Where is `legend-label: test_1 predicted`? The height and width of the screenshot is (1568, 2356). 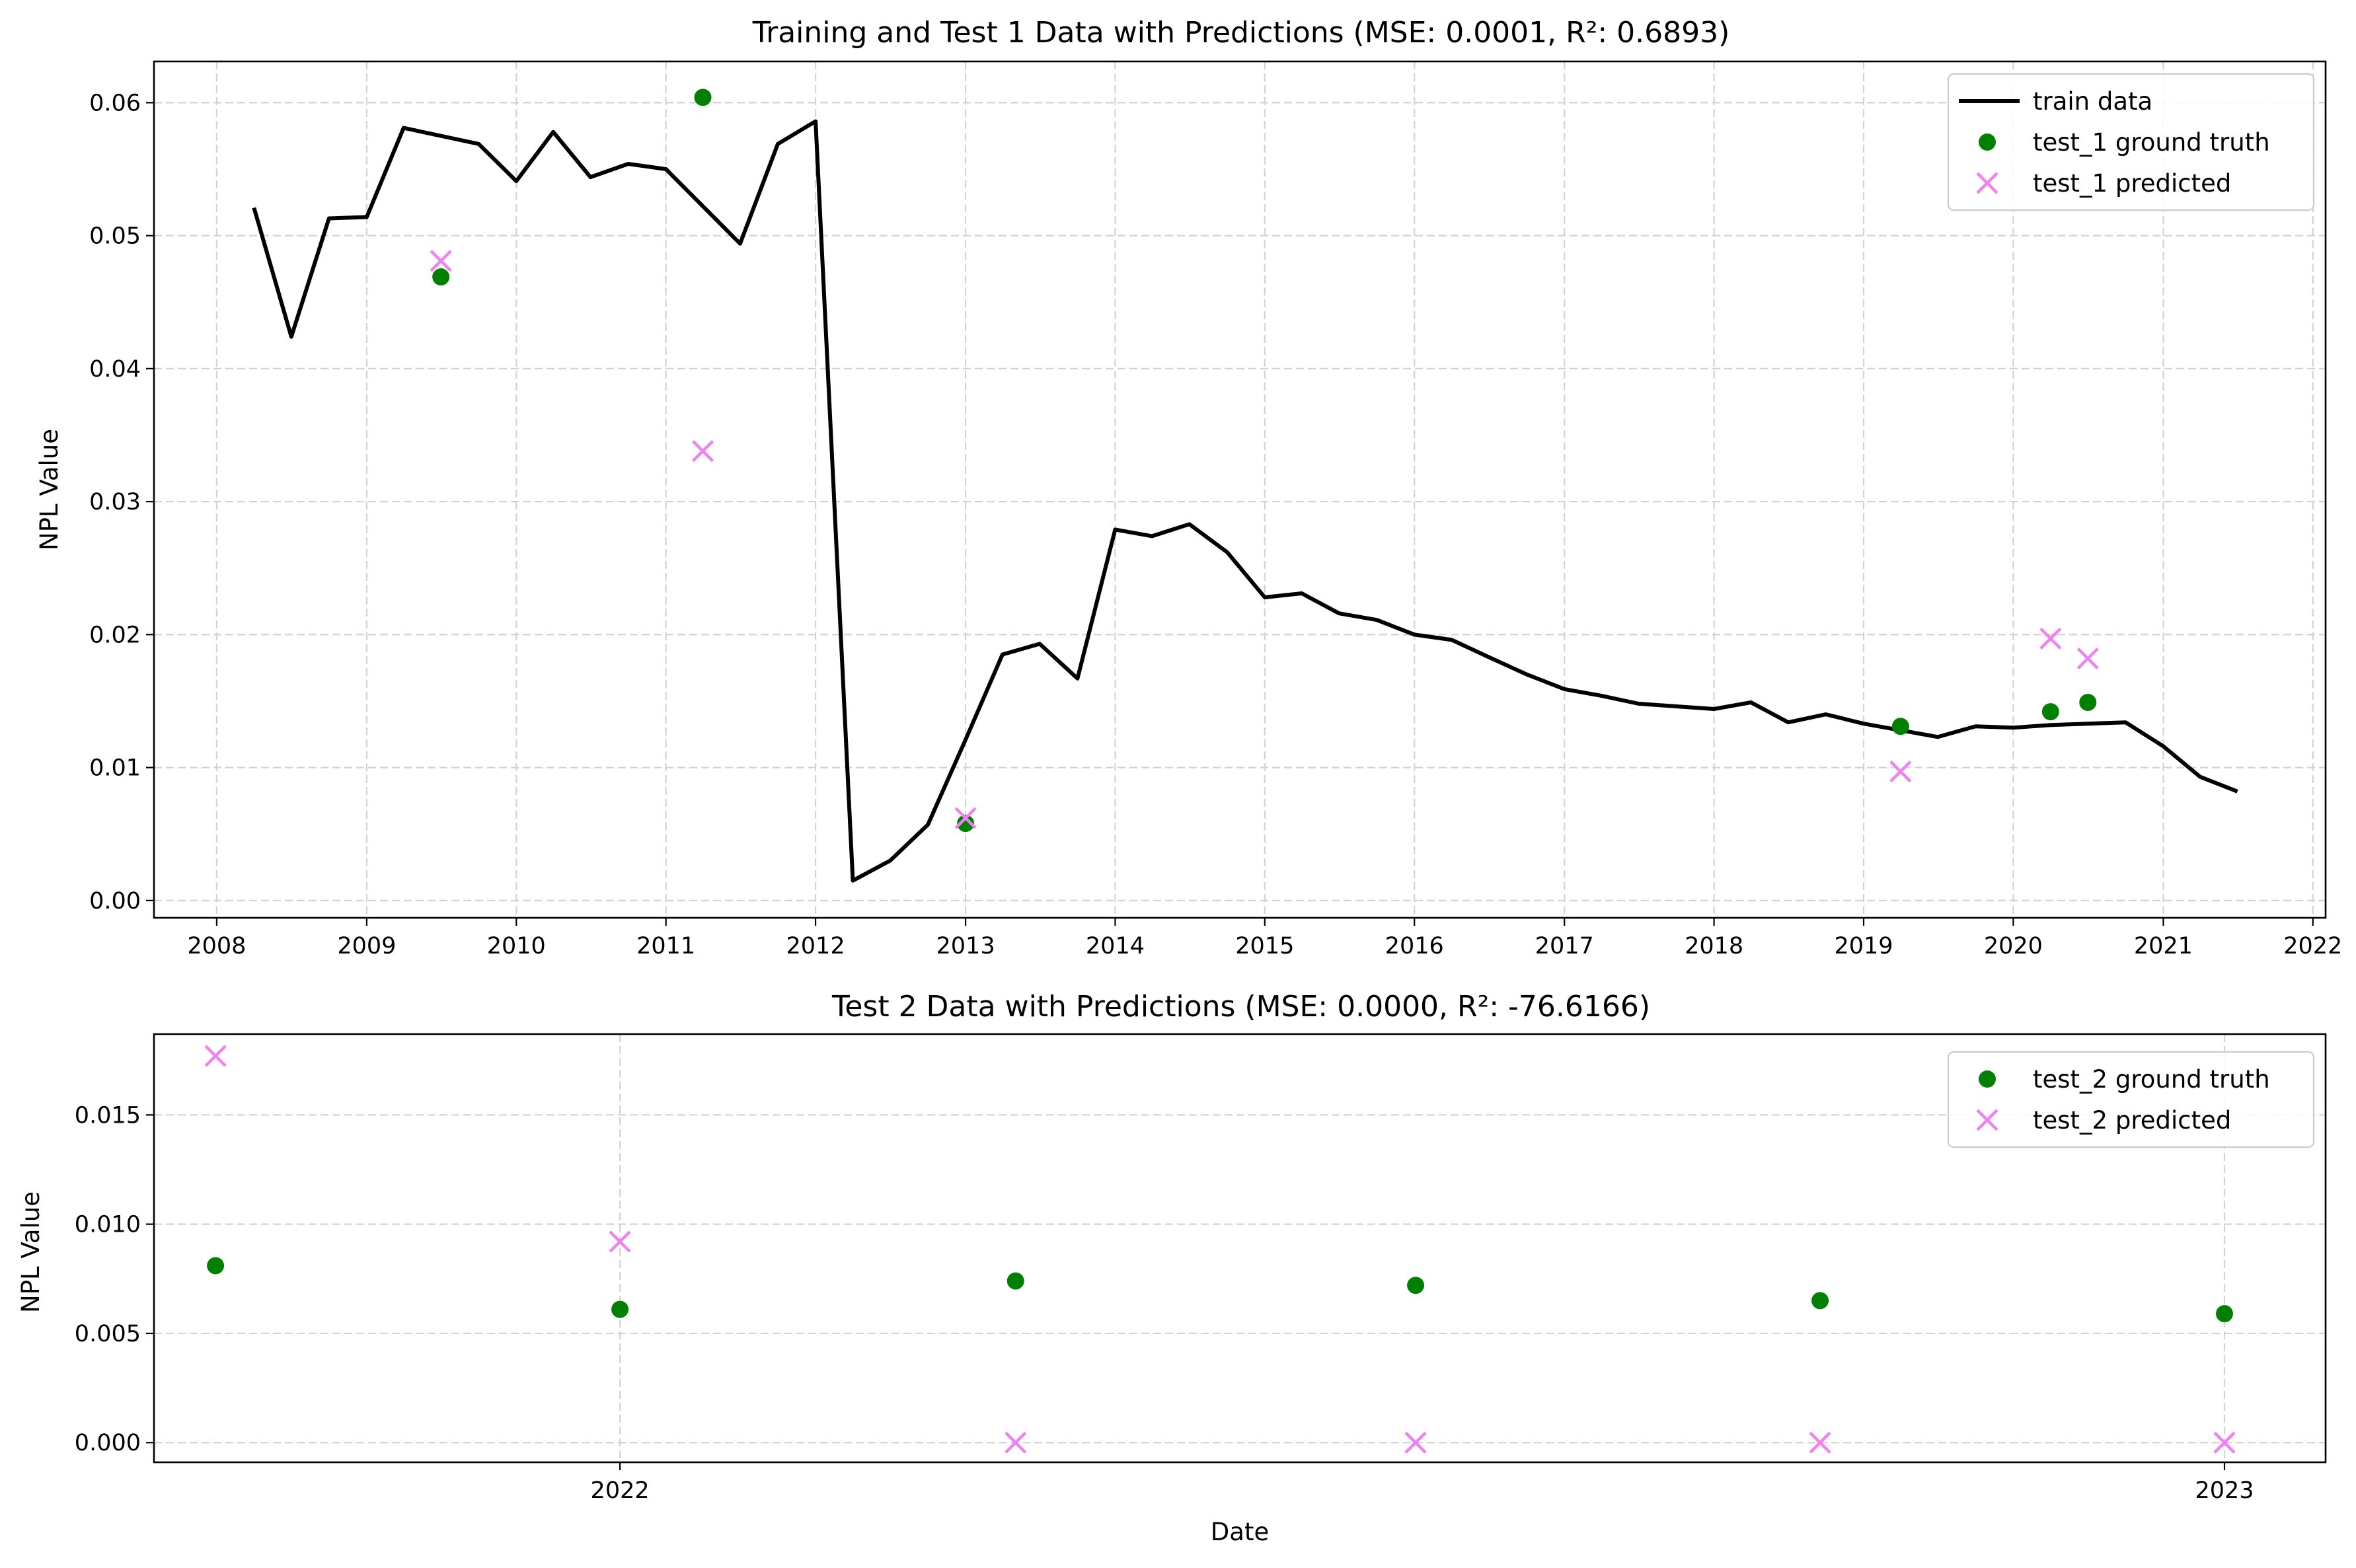
legend-label: test_1 predicted is located at coordinates (2132, 183).